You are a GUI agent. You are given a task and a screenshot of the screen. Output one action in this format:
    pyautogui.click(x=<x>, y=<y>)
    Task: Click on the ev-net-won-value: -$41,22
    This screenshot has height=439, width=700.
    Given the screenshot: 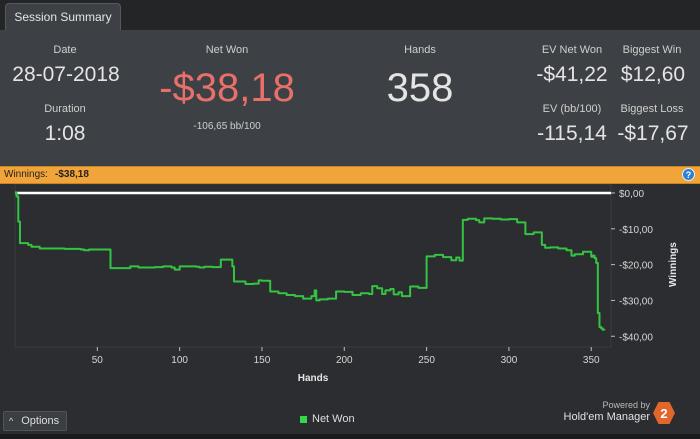 What is the action you would take?
    pyautogui.click(x=572, y=74)
    